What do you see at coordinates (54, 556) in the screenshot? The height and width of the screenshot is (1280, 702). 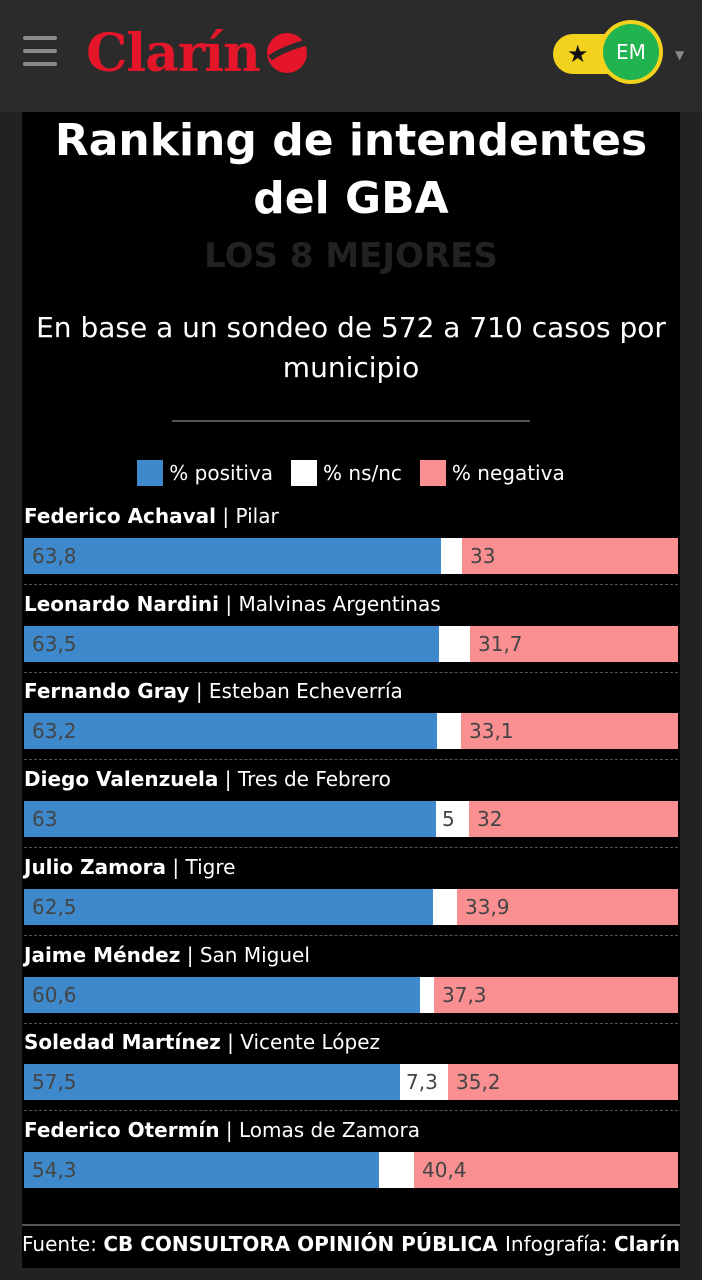 I see `data-label-positive: 63,8` at bounding box center [54, 556].